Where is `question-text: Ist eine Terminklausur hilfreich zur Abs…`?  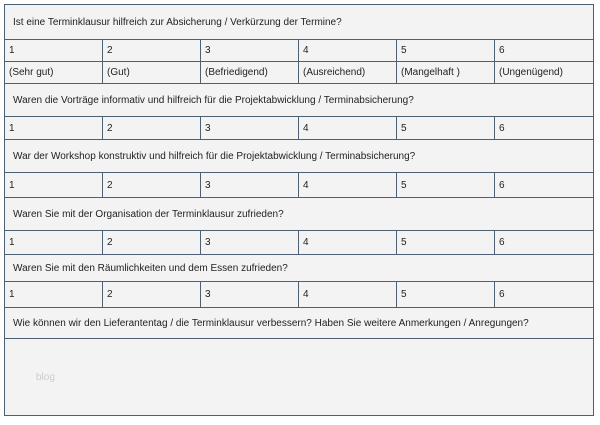
question-text: Ist eine Terminklausur hilfreich zur Abs… is located at coordinates (299, 22).